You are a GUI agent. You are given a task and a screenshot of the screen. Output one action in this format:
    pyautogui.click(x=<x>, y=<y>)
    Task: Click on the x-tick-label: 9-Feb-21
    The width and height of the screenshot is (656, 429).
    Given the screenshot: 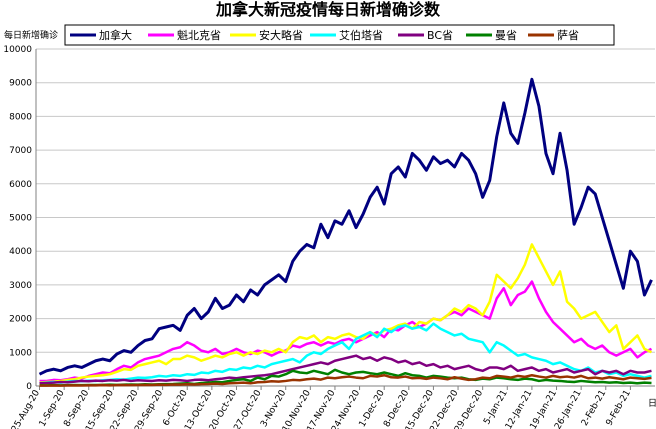 What is the action you would take?
    pyautogui.click(x=619, y=408)
    